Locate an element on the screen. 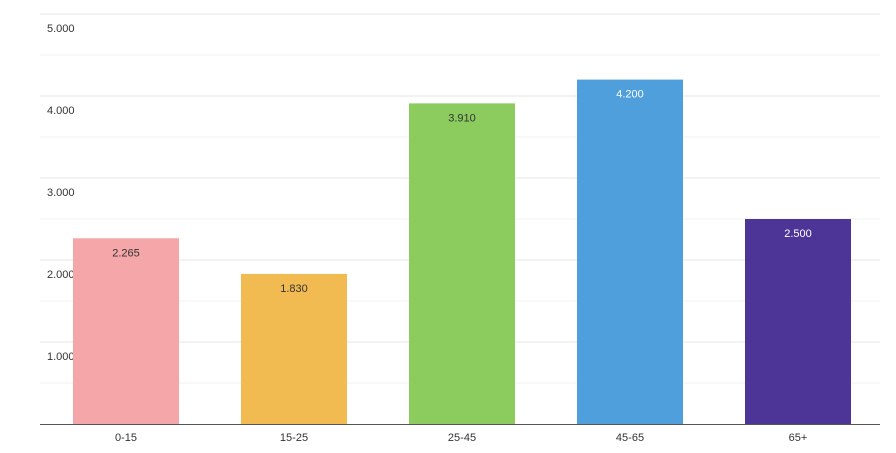 This screenshot has height=453, width=896. y-tick-label: 1.000 is located at coordinates (61, 357).